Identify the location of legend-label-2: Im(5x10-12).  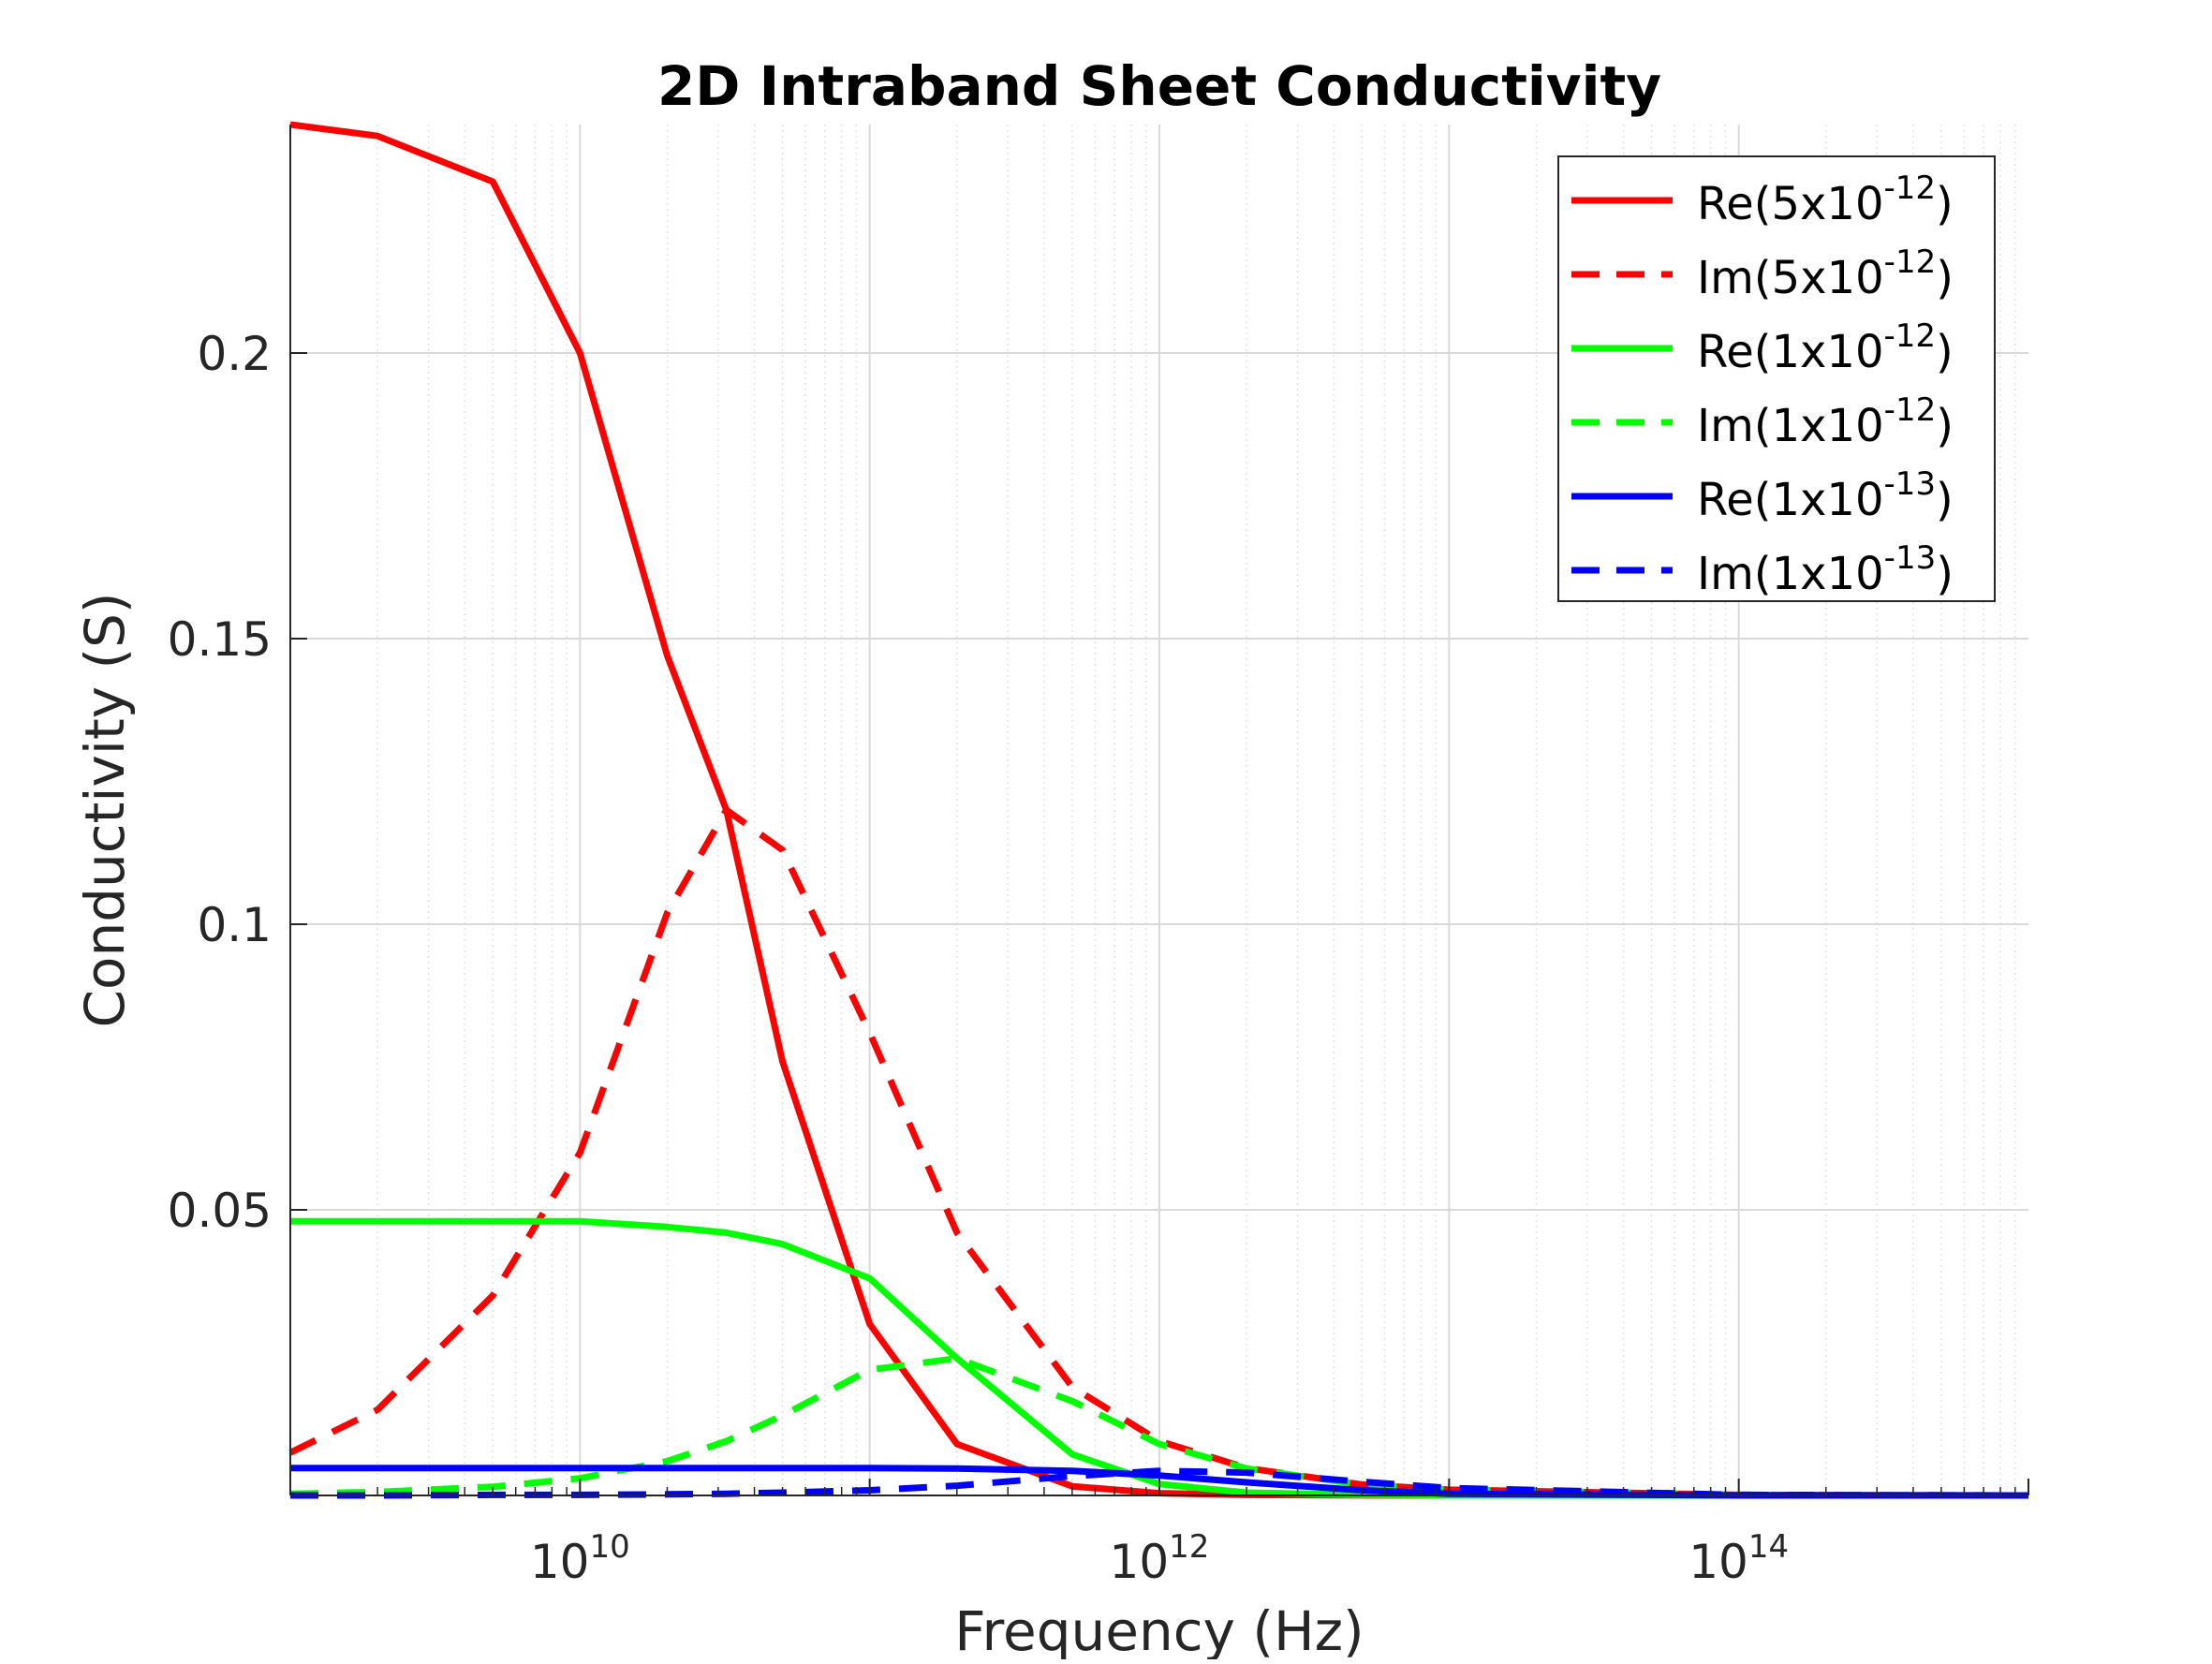
(1825, 273).